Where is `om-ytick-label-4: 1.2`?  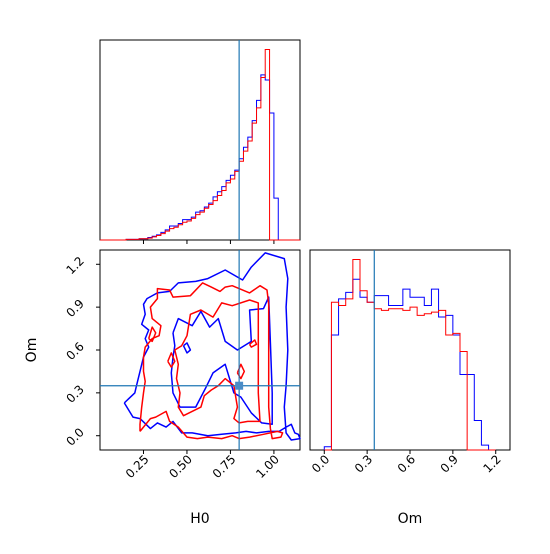 om-ytick-label-4: 1.2 is located at coordinates (74, 265).